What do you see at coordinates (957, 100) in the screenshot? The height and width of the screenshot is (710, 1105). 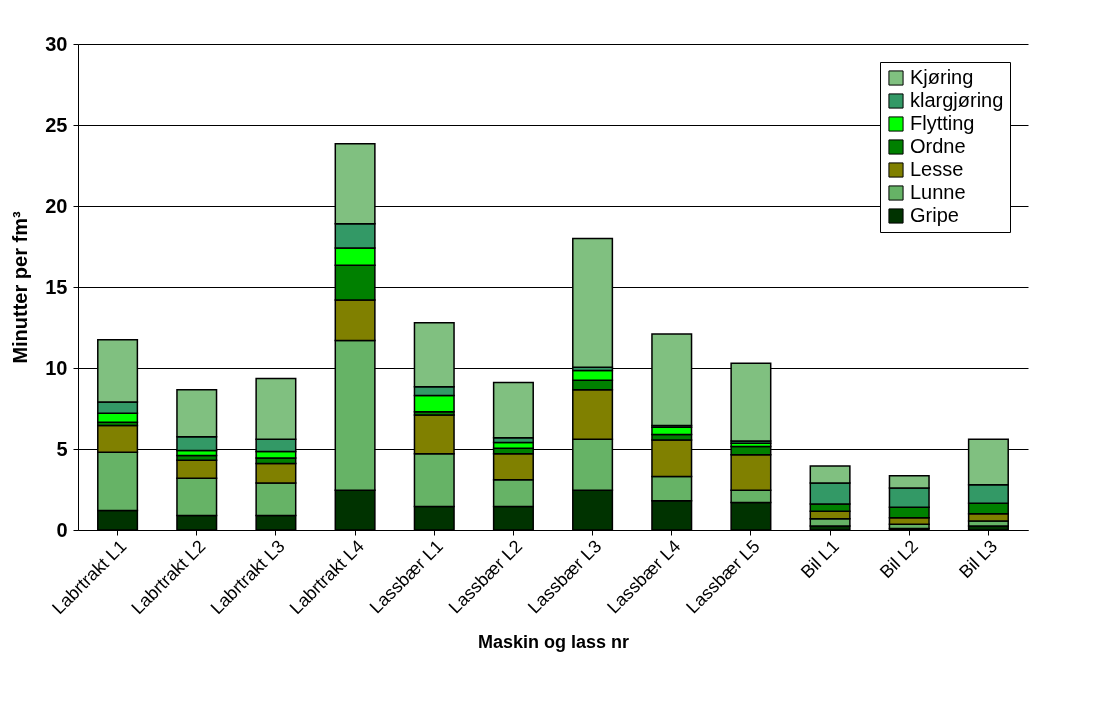 I see `legend-label: klargjøring` at bounding box center [957, 100].